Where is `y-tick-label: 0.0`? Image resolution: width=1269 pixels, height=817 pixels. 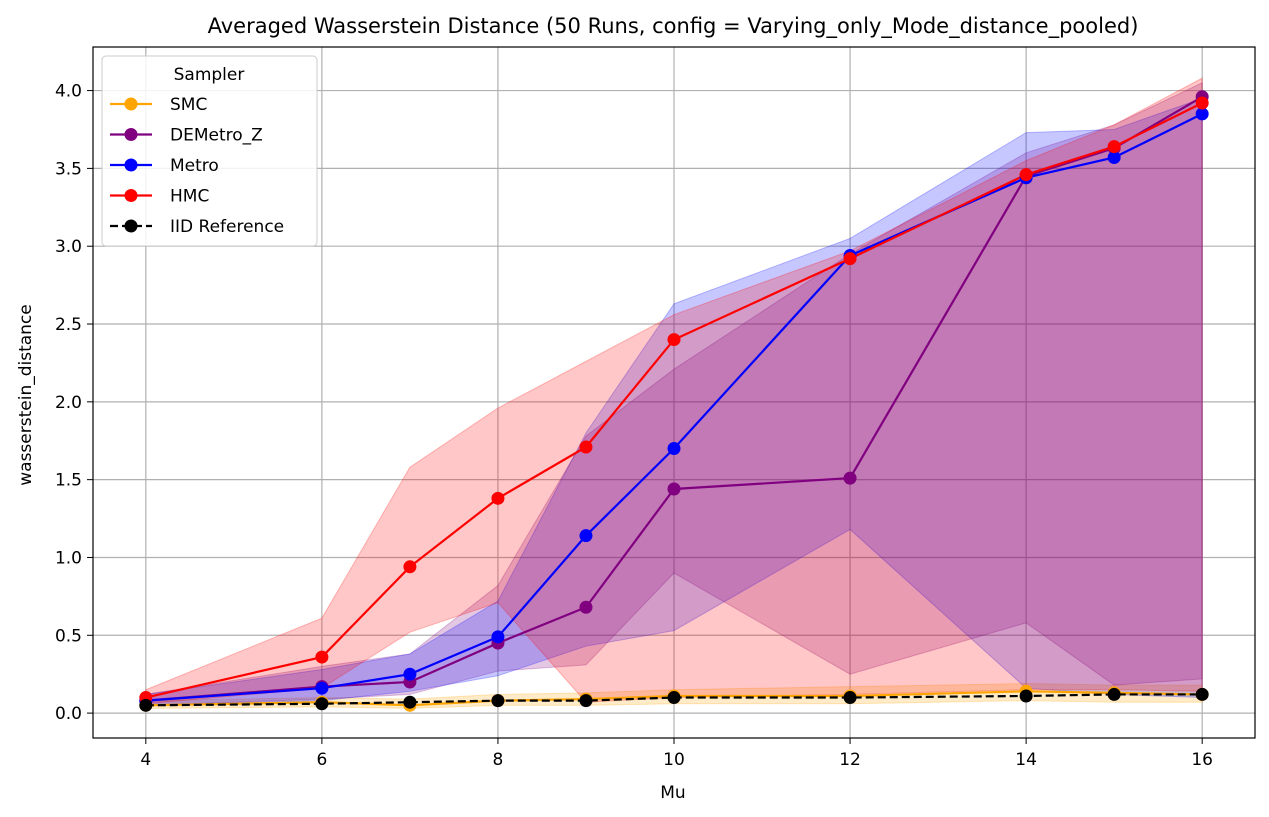
y-tick-label: 0.0 is located at coordinates (68, 714).